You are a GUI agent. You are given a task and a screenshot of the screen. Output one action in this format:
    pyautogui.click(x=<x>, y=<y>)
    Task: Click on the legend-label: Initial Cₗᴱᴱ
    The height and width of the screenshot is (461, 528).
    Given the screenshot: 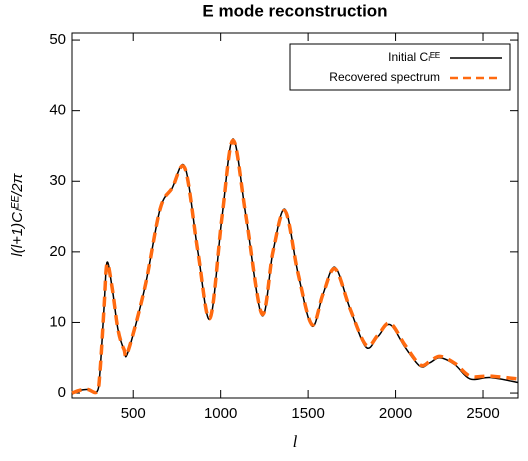 What is the action you would take?
    pyautogui.click(x=414, y=57)
    